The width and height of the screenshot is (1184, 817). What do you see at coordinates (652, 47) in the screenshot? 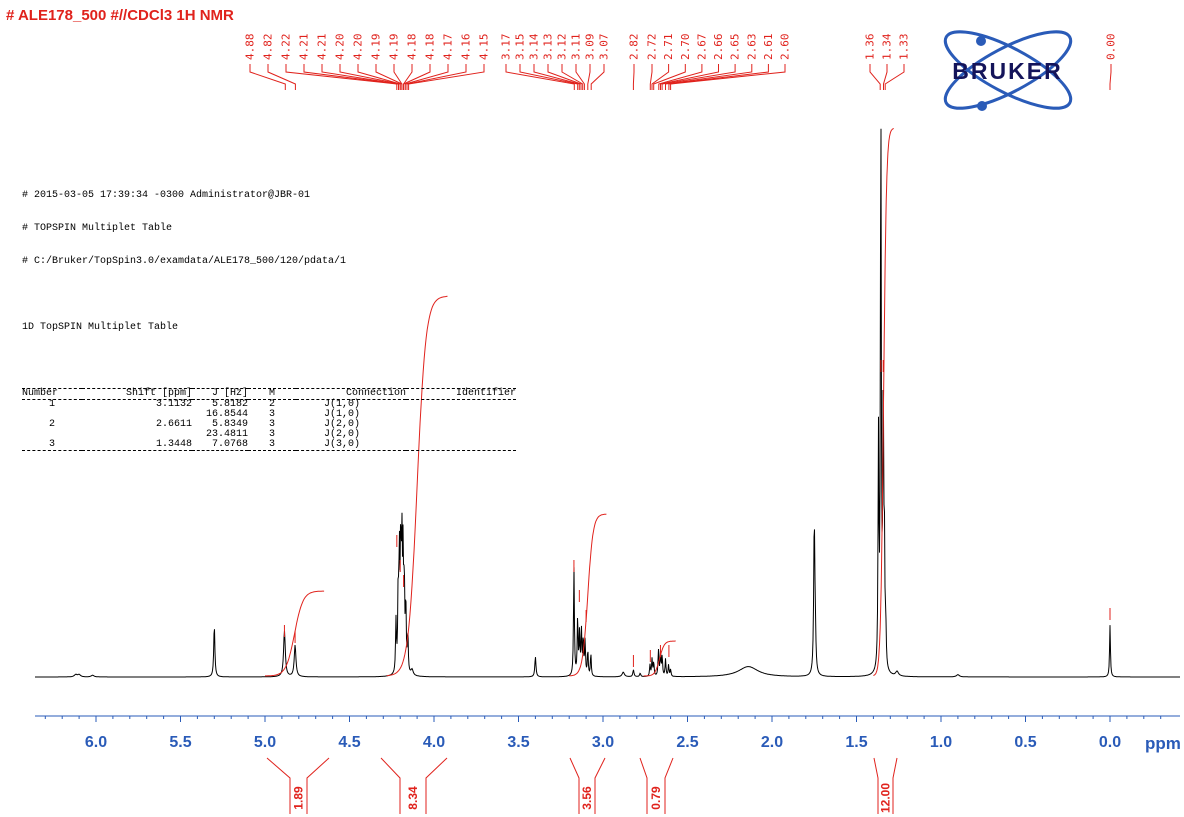
I see `peak-label: 2.72` at bounding box center [652, 47].